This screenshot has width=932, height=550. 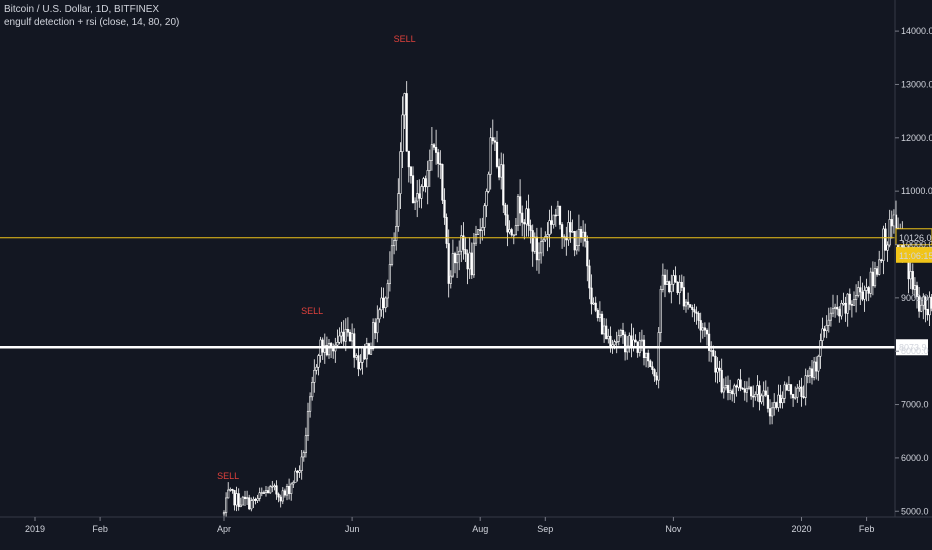 What do you see at coordinates (914, 254) in the screenshot?
I see `countdown-box` at bounding box center [914, 254].